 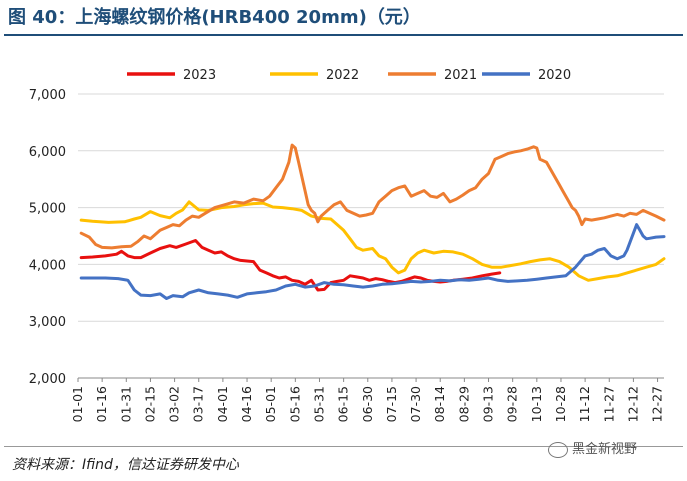 I want to click on x-tick-label: 07-30, so click(x=415, y=404).